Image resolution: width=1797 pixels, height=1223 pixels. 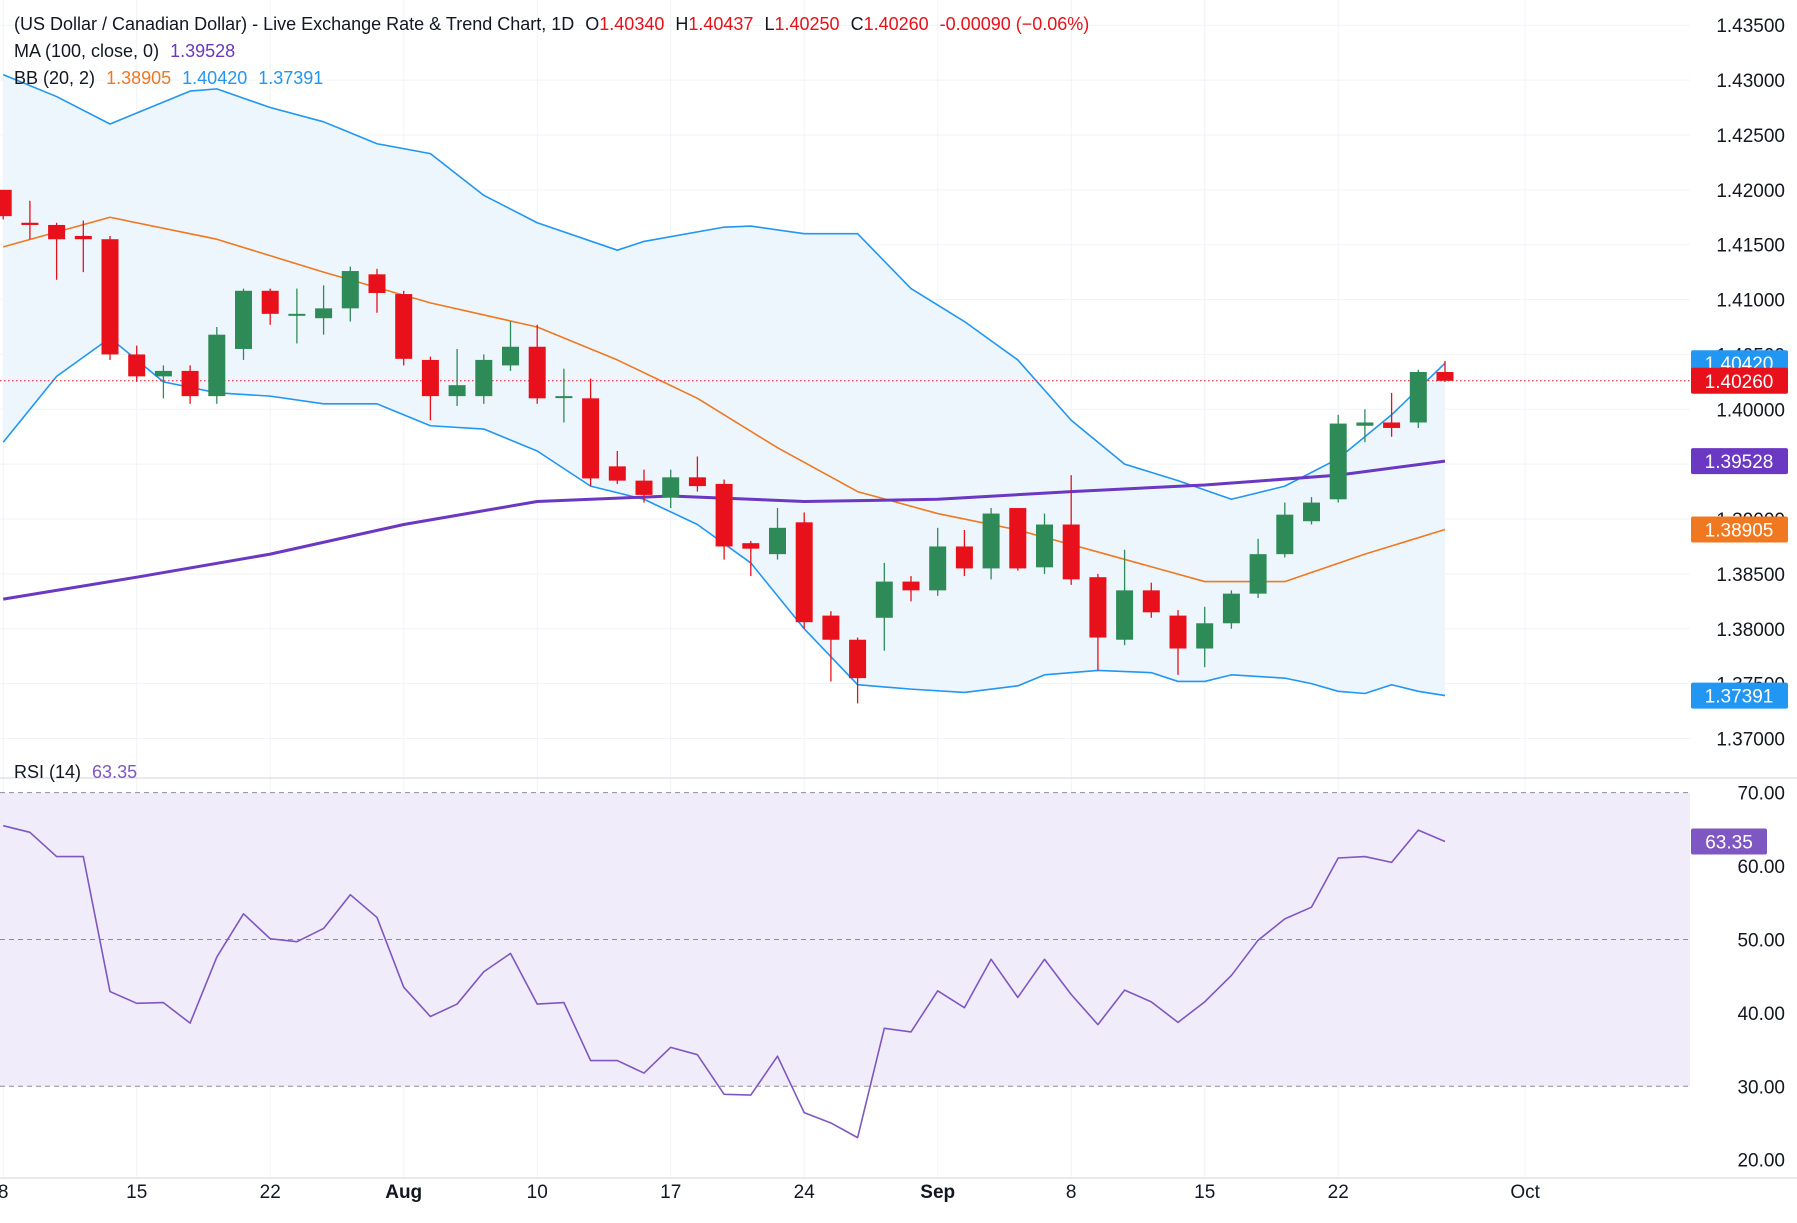 I want to click on rsi-axis-label: 70.00, so click(x=1761, y=794).